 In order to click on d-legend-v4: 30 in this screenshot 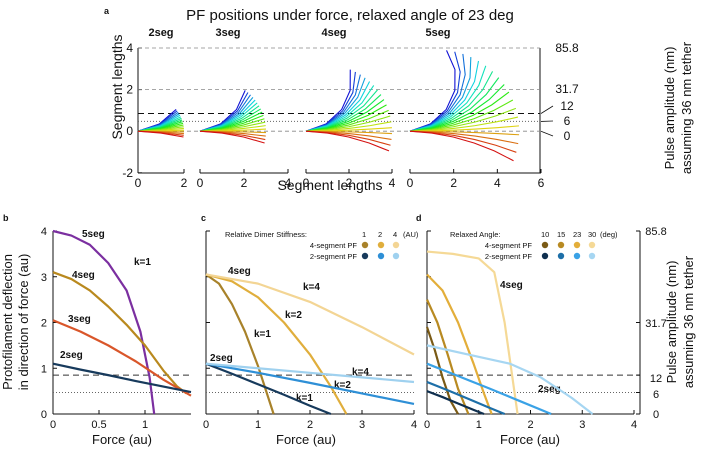, I will do `click(592, 234)`.